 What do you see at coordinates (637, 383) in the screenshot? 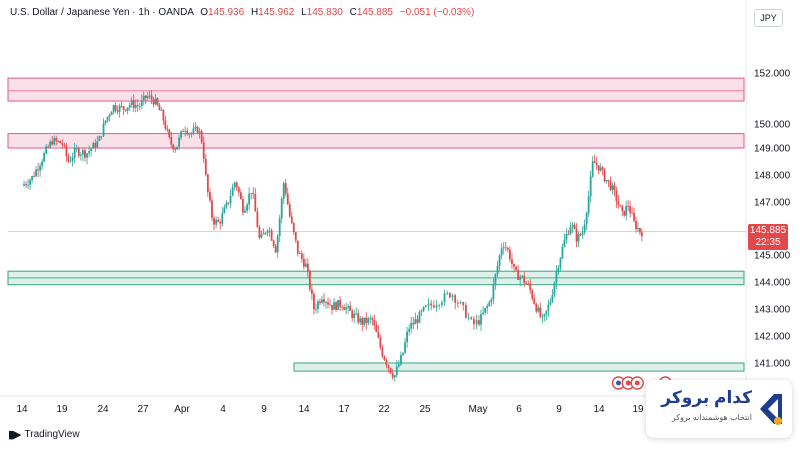
I see `economic-event-icon` at bounding box center [637, 383].